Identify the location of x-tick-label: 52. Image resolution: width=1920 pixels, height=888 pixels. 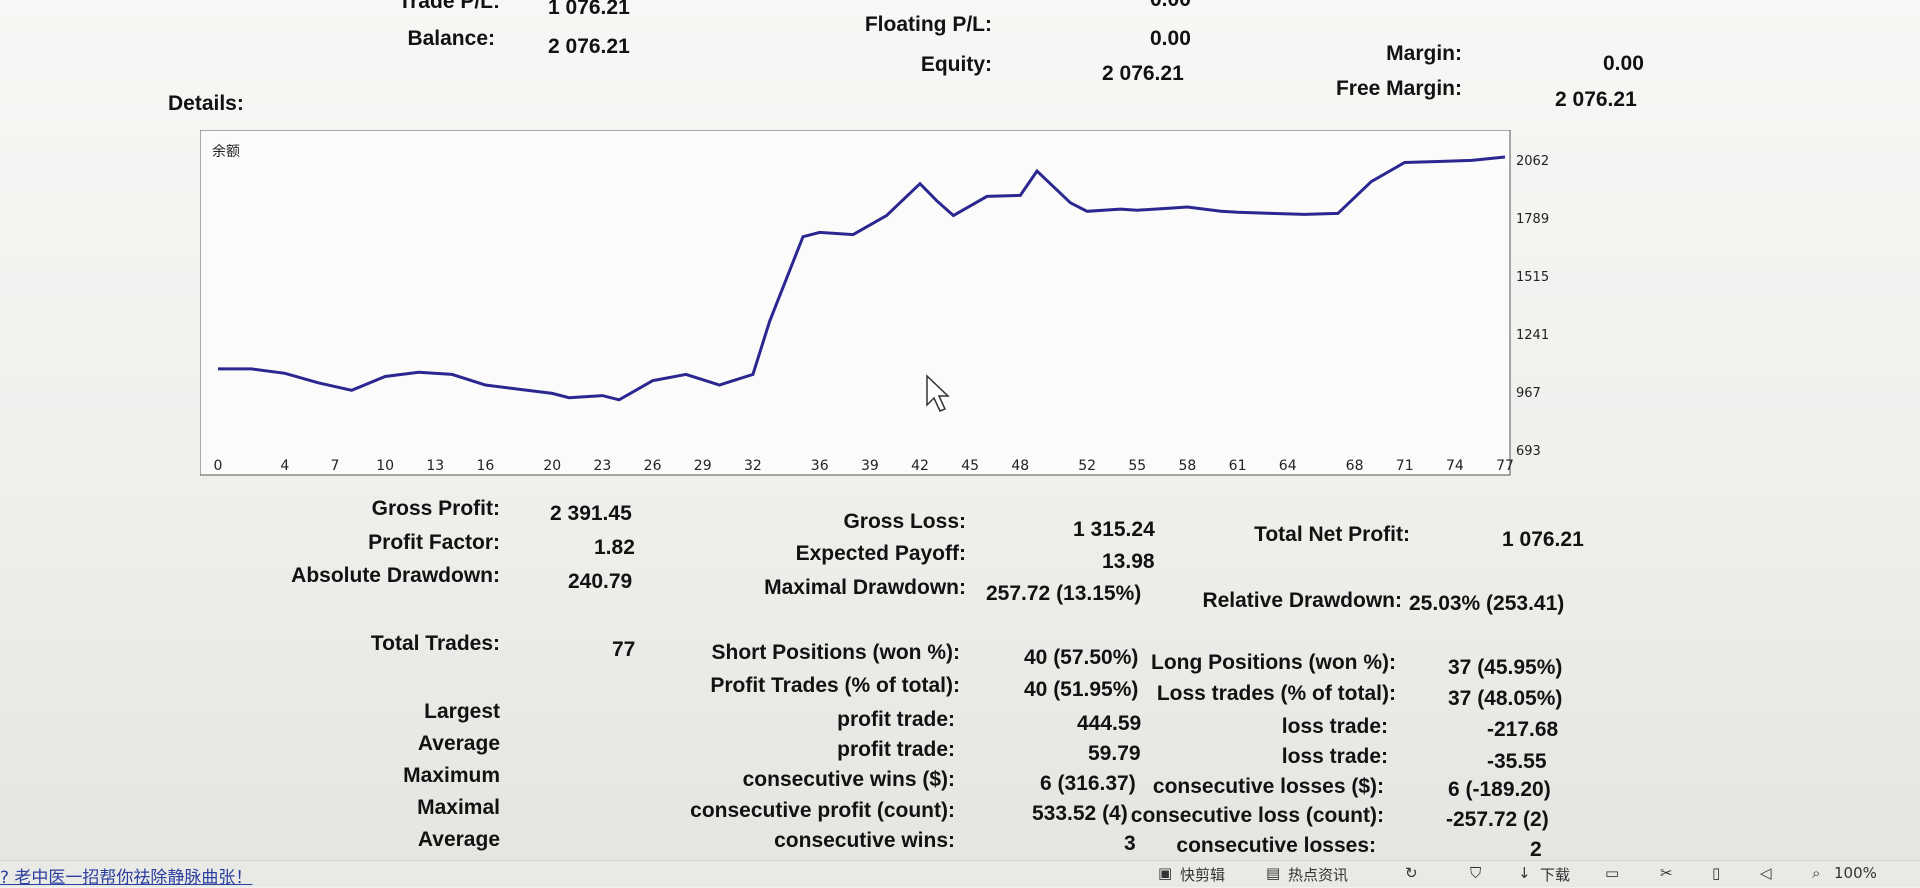
(1087, 466).